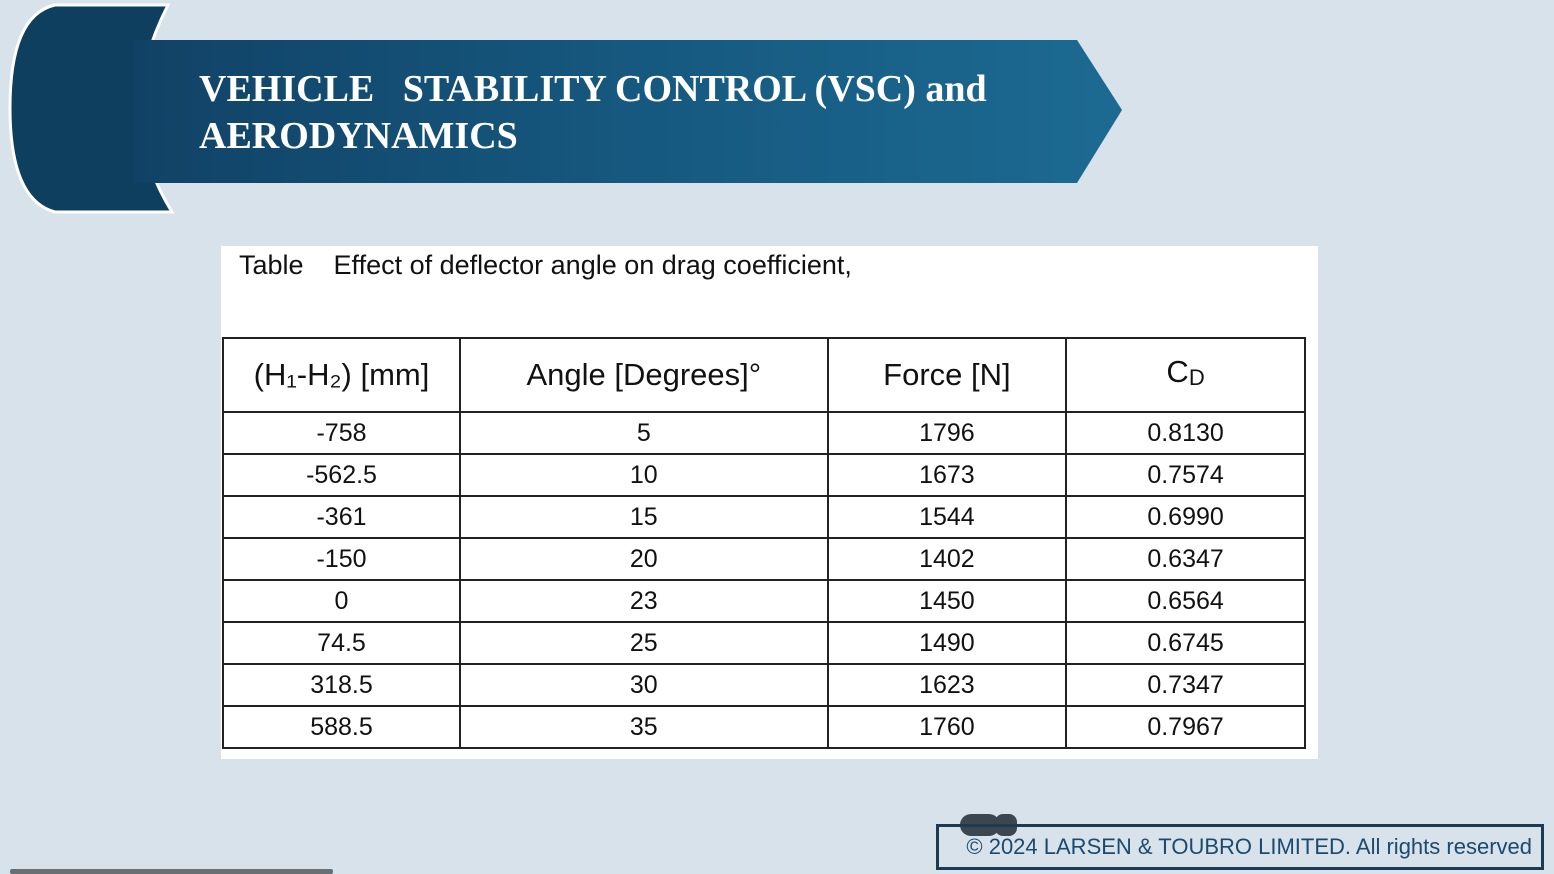  I want to click on column-header: Force [N], so click(947, 375).